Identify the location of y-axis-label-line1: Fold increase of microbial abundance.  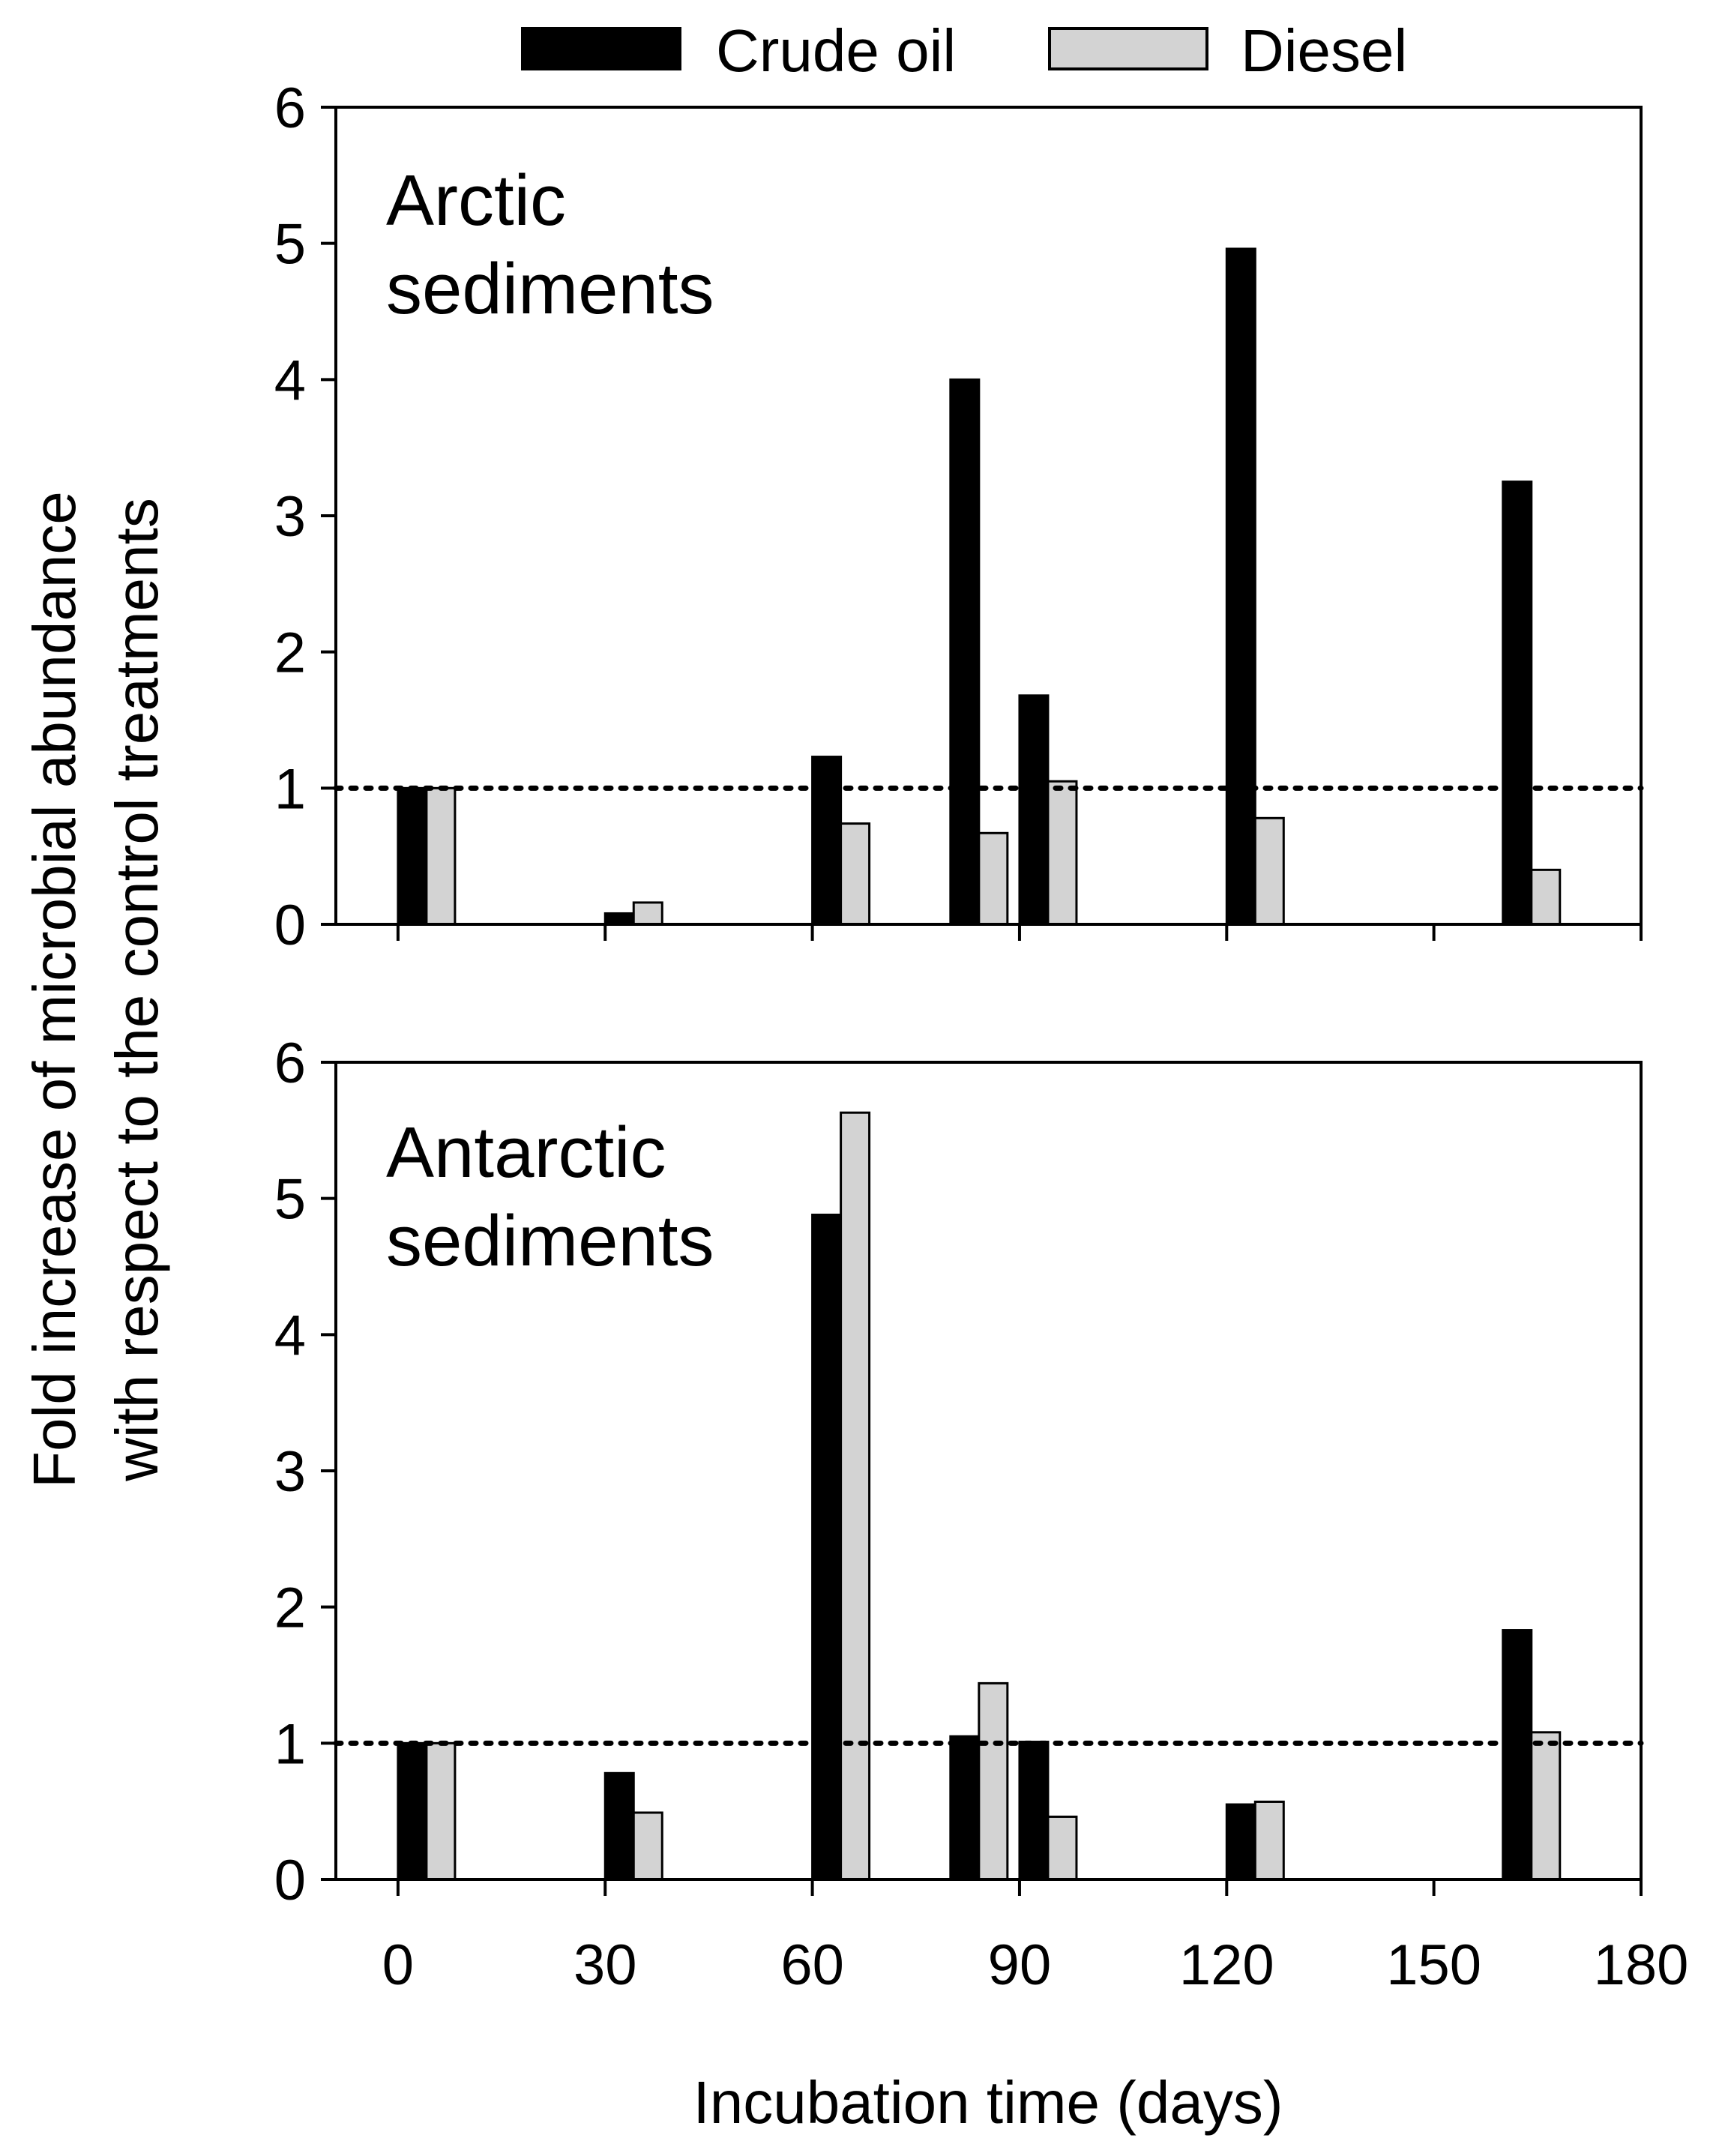
(54, 989).